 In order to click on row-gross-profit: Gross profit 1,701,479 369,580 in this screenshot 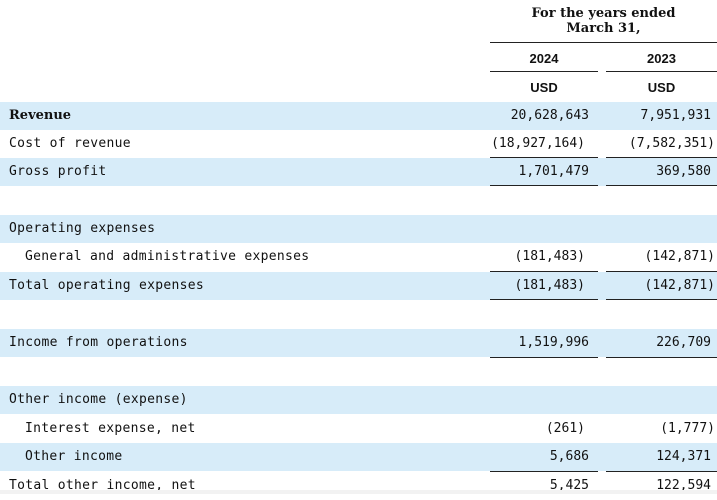, I will do `click(358, 172)`.